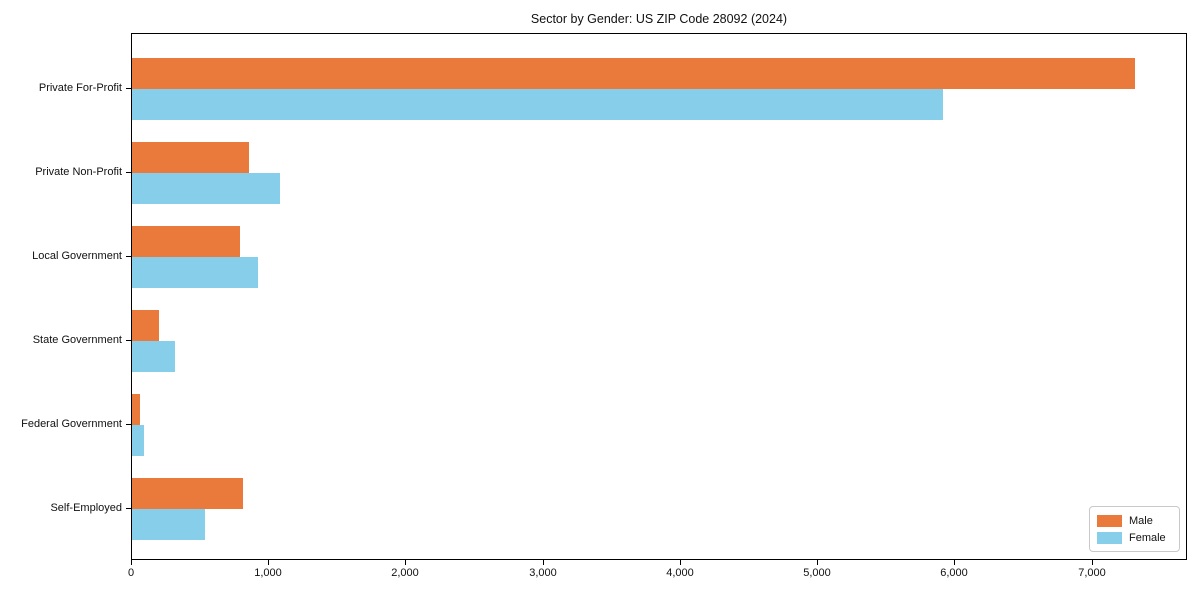  Describe the element at coordinates (138, 440) in the screenshot. I see `bar-female-federal-government` at that location.